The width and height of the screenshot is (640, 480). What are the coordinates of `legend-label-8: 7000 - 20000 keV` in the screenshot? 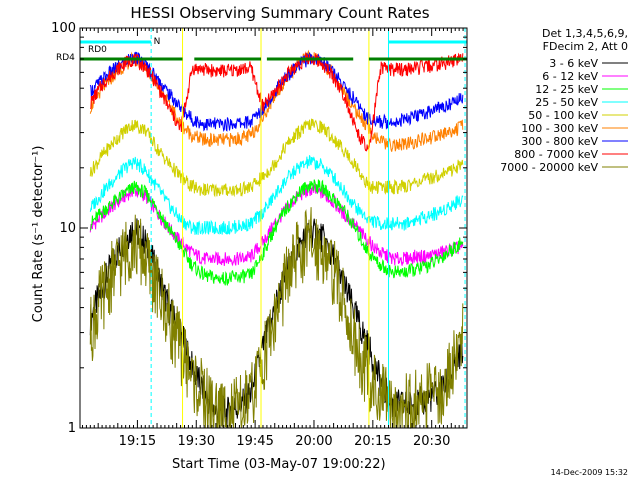 It's located at (549, 167).